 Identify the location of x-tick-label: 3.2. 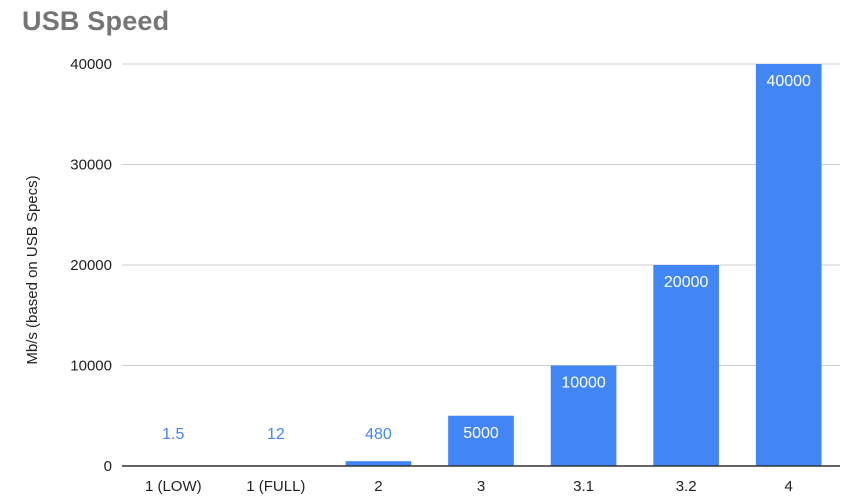
(686, 486).